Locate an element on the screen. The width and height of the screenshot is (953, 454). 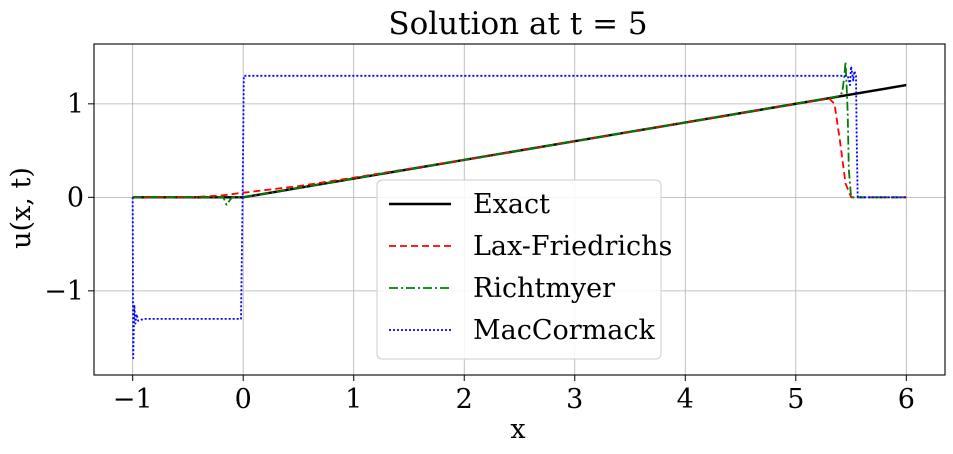
y-tick-label: −1 is located at coordinates (64, 291).